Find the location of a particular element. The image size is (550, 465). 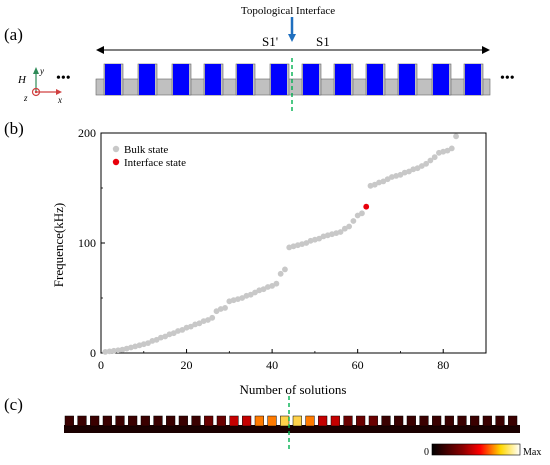

x-tick-label: 20 is located at coordinates (187, 365).